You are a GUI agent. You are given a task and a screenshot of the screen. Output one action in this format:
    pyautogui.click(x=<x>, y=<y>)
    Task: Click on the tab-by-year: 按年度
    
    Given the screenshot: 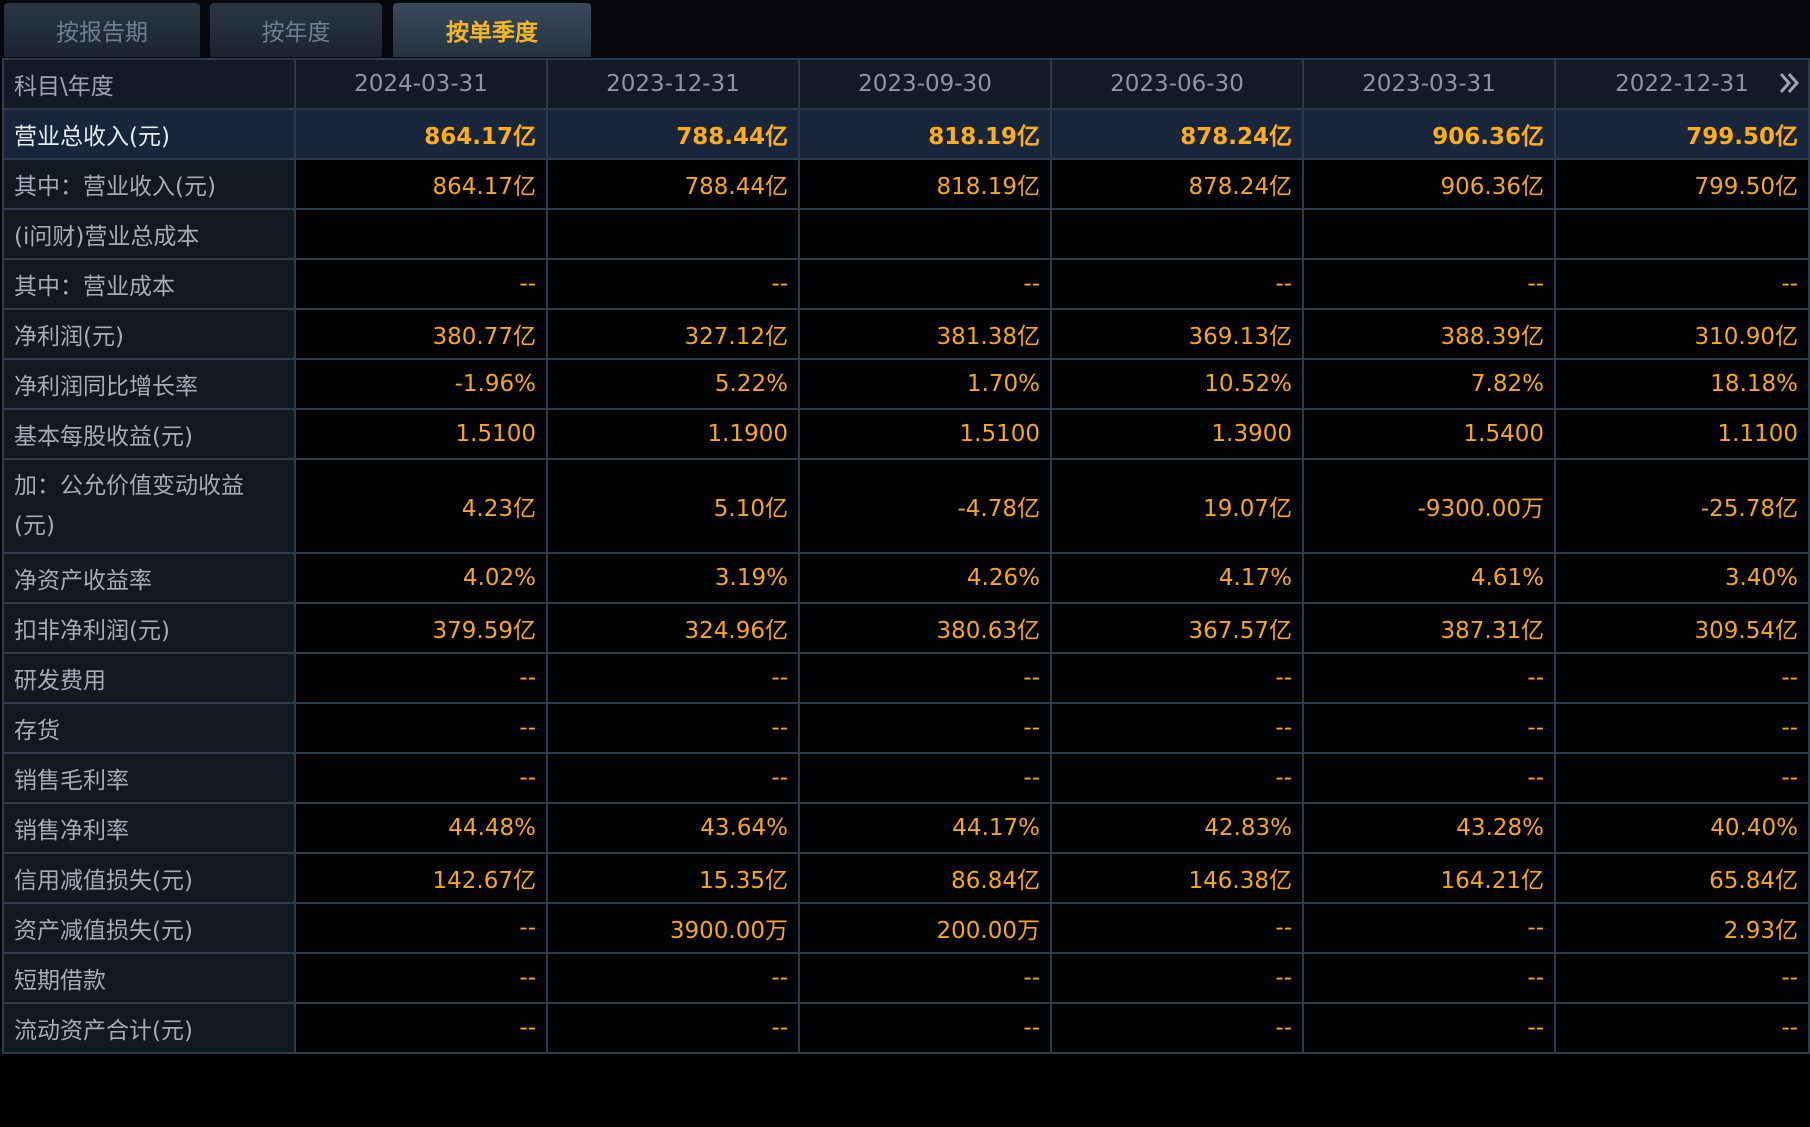 What is the action you would take?
    pyautogui.click(x=296, y=30)
    